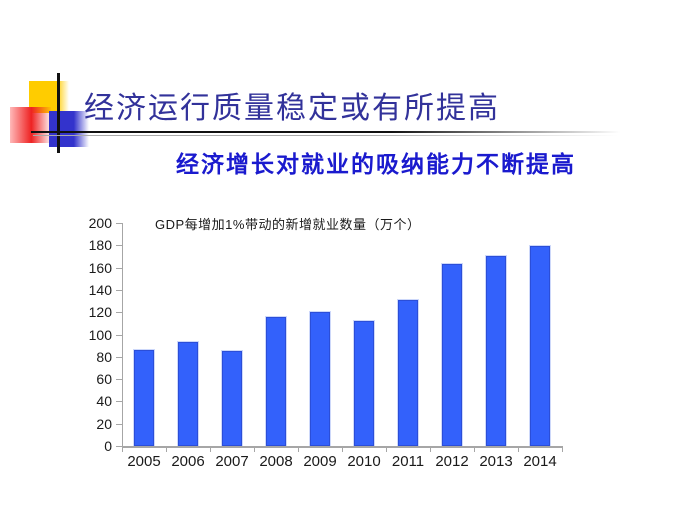 The width and height of the screenshot is (680, 510). Describe the element at coordinates (100, 289) in the screenshot. I see `y-tick-label: 140` at that location.